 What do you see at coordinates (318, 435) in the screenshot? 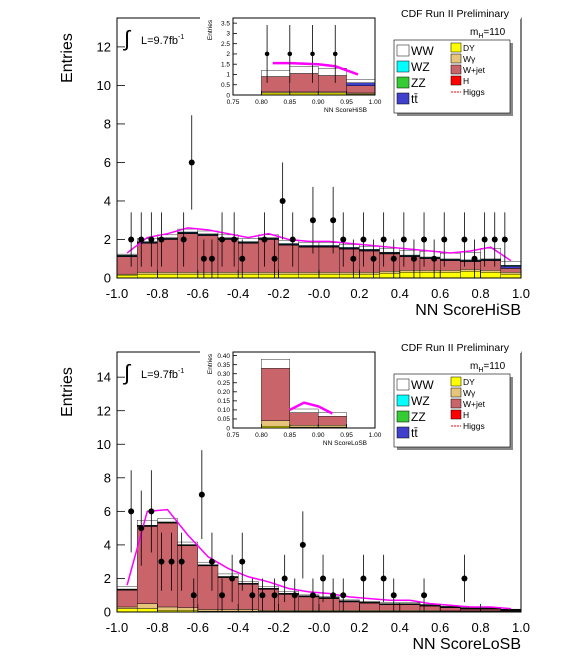
I see `x-tick-label: 0.90` at bounding box center [318, 435].